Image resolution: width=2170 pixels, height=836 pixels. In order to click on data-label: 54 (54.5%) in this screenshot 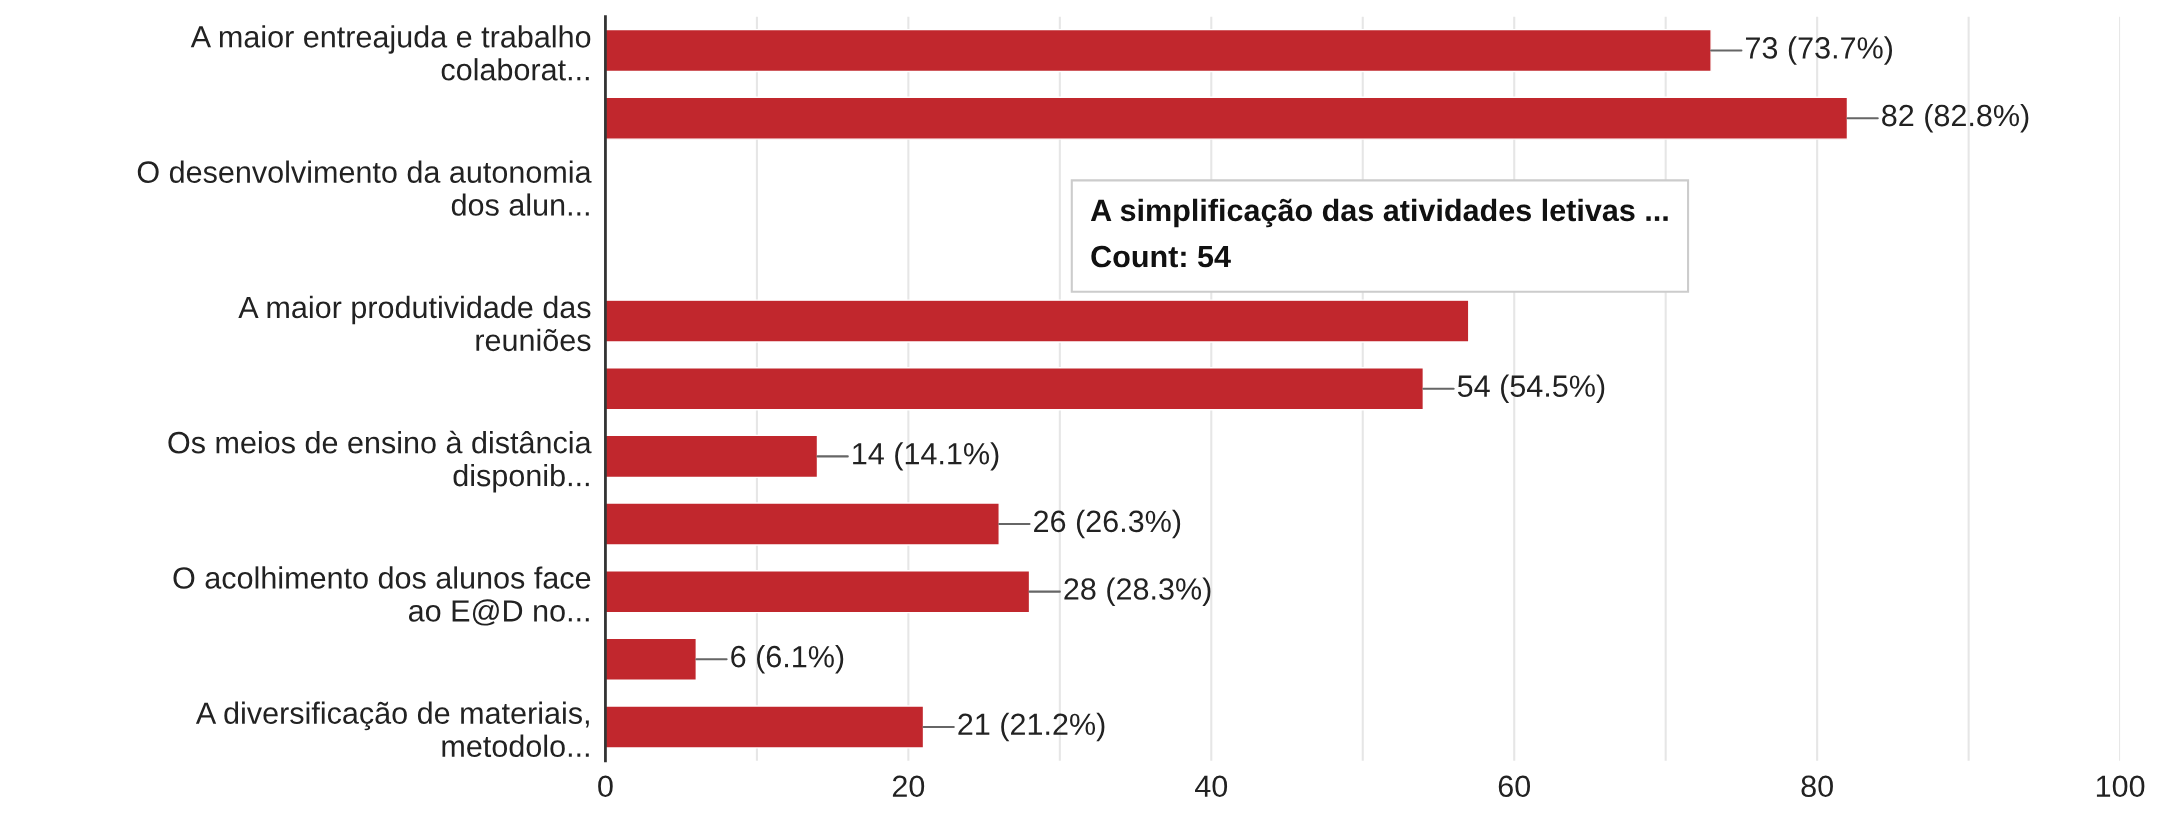, I will do `click(1531, 388)`.